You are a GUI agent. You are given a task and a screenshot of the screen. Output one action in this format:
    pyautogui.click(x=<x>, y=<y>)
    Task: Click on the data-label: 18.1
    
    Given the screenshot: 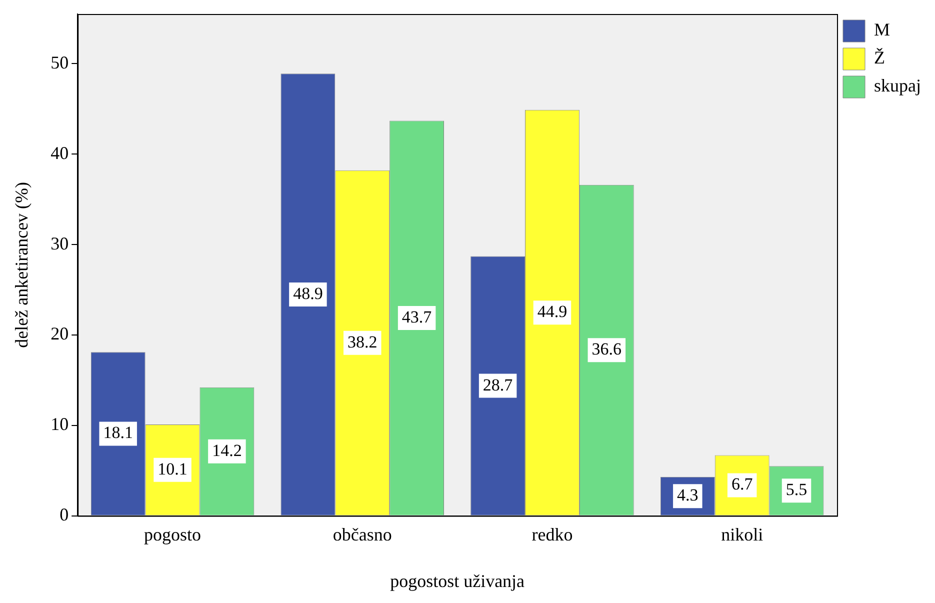 What is the action you would take?
    pyautogui.click(x=118, y=432)
    